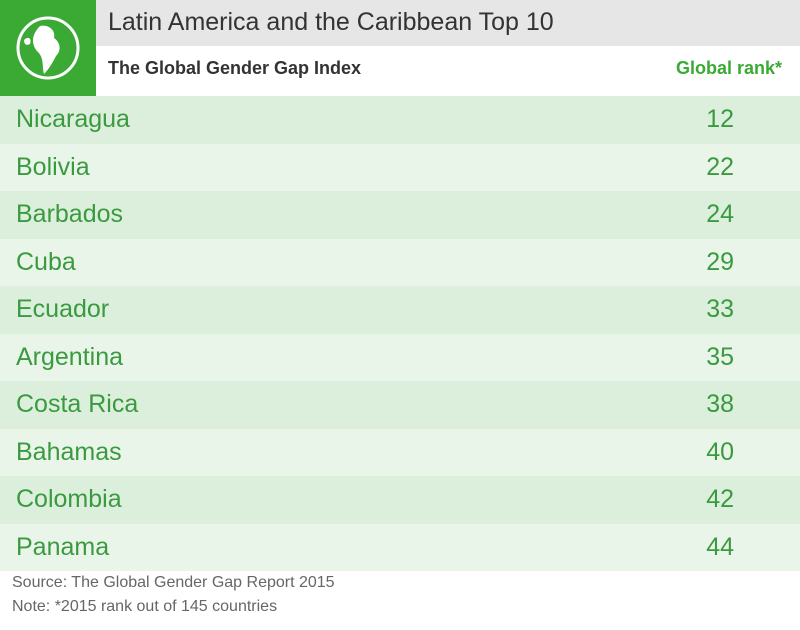  I want to click on table-row: Cuba 29, so click(400, 262).